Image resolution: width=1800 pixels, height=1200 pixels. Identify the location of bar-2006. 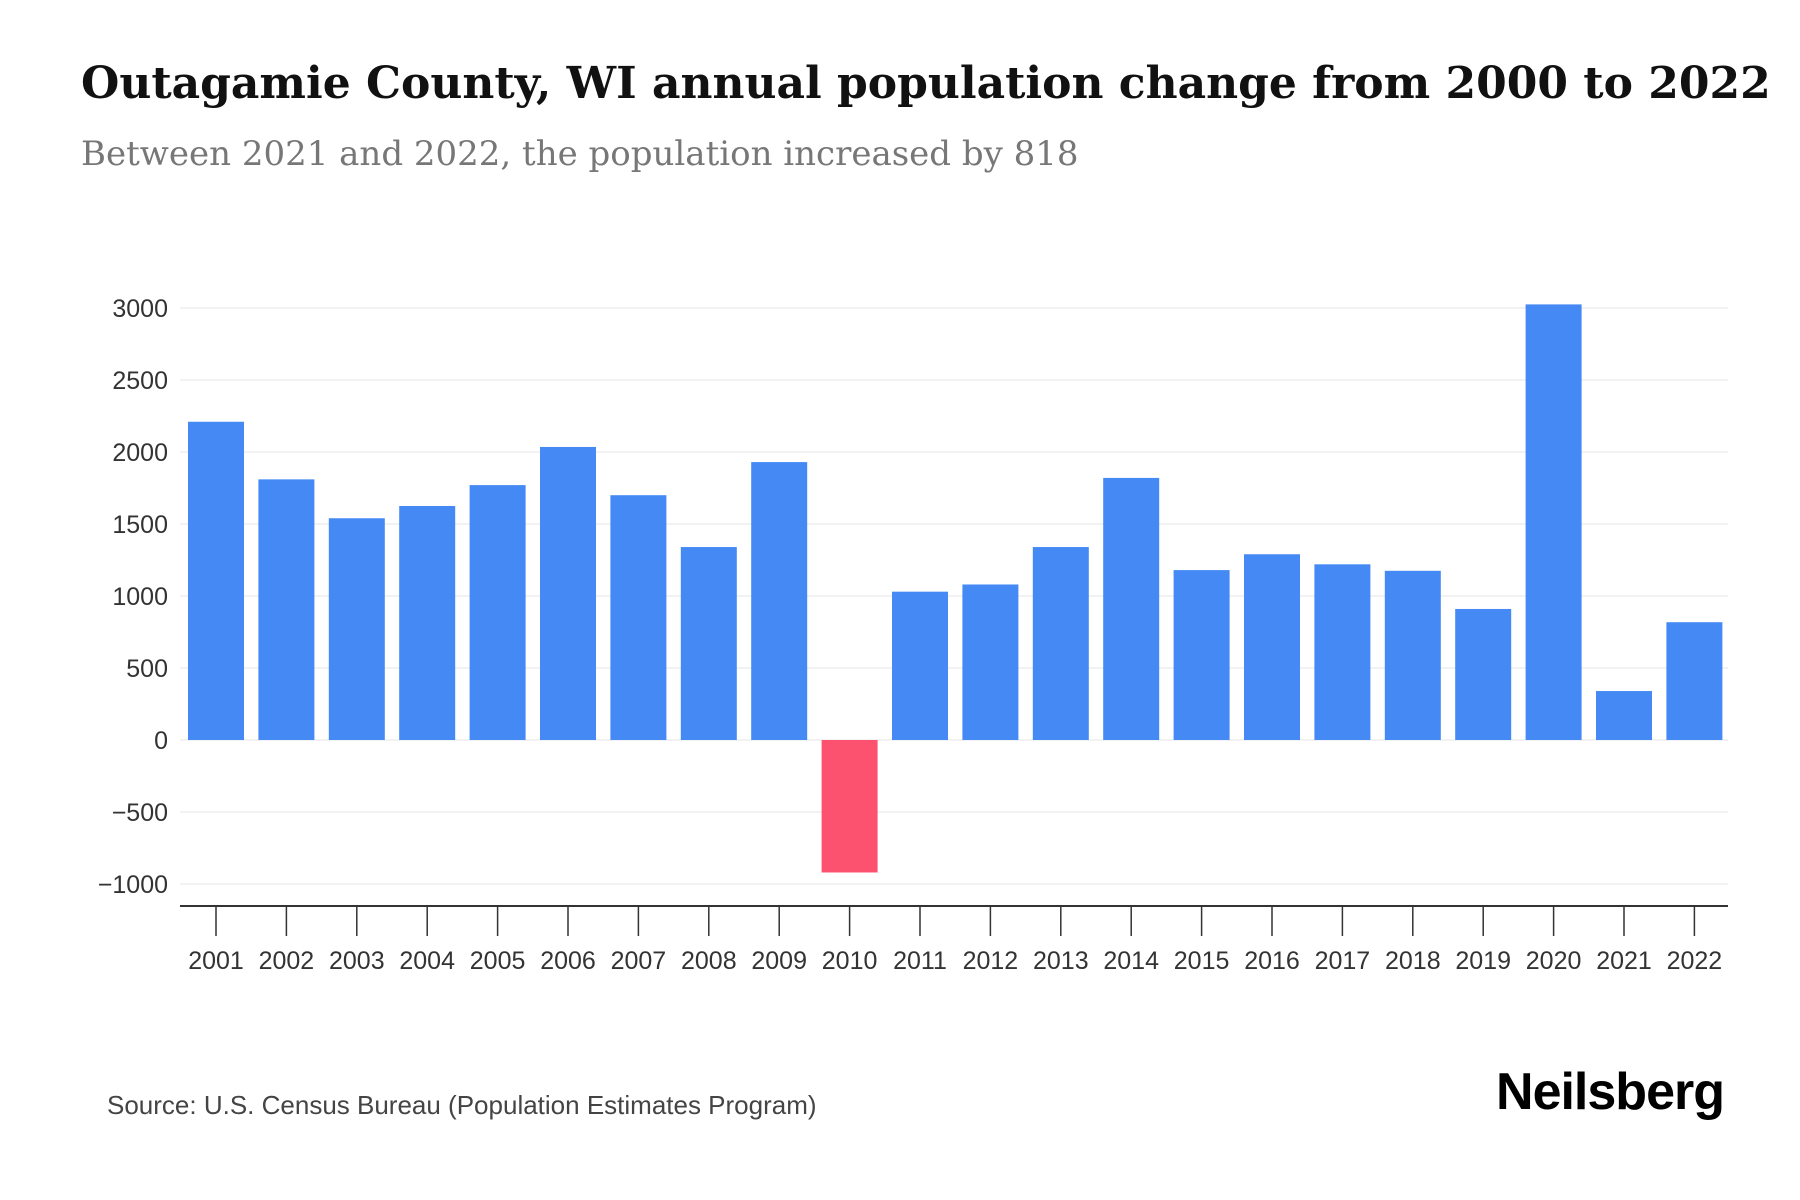
(568, 593).